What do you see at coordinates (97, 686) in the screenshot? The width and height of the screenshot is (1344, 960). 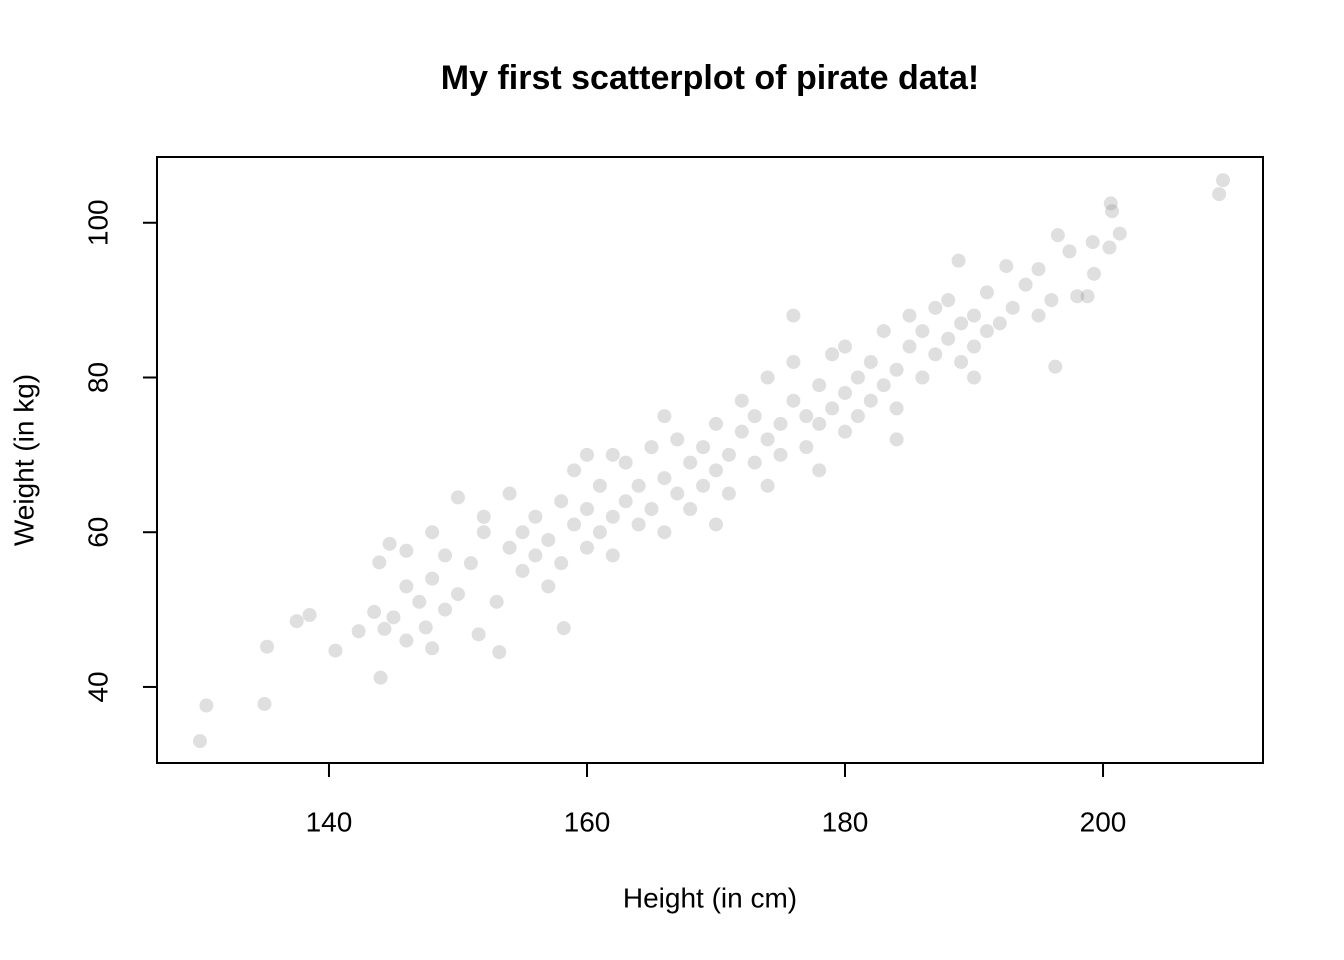 I see `y-tick-label: 40` at bounding box center [97, 686].